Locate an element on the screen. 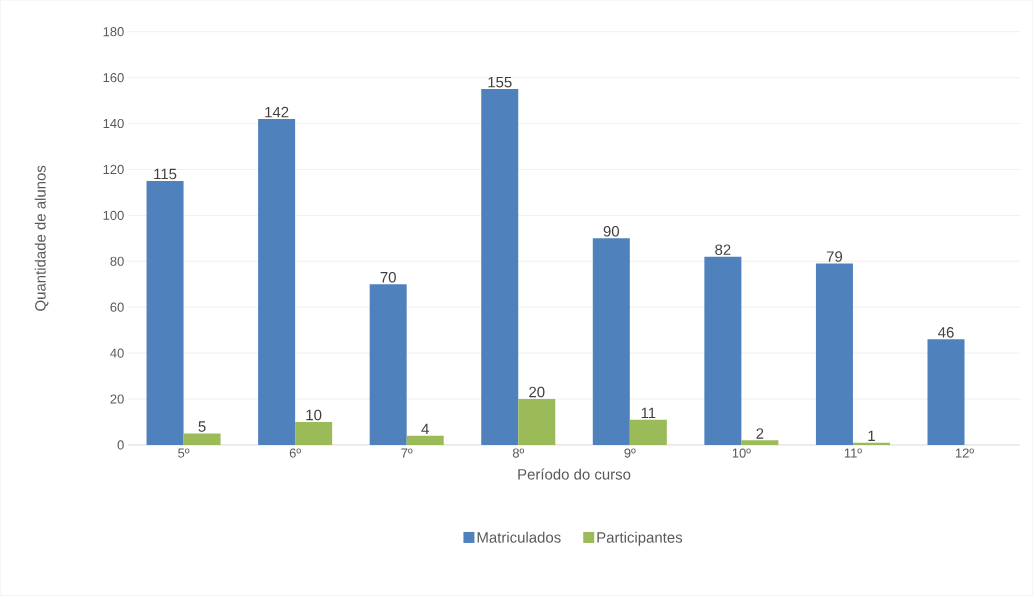 Image resolution: width=1033 pixels, height=596 pixels. legend-label: Matriculados is located at coordinates (519, 537).